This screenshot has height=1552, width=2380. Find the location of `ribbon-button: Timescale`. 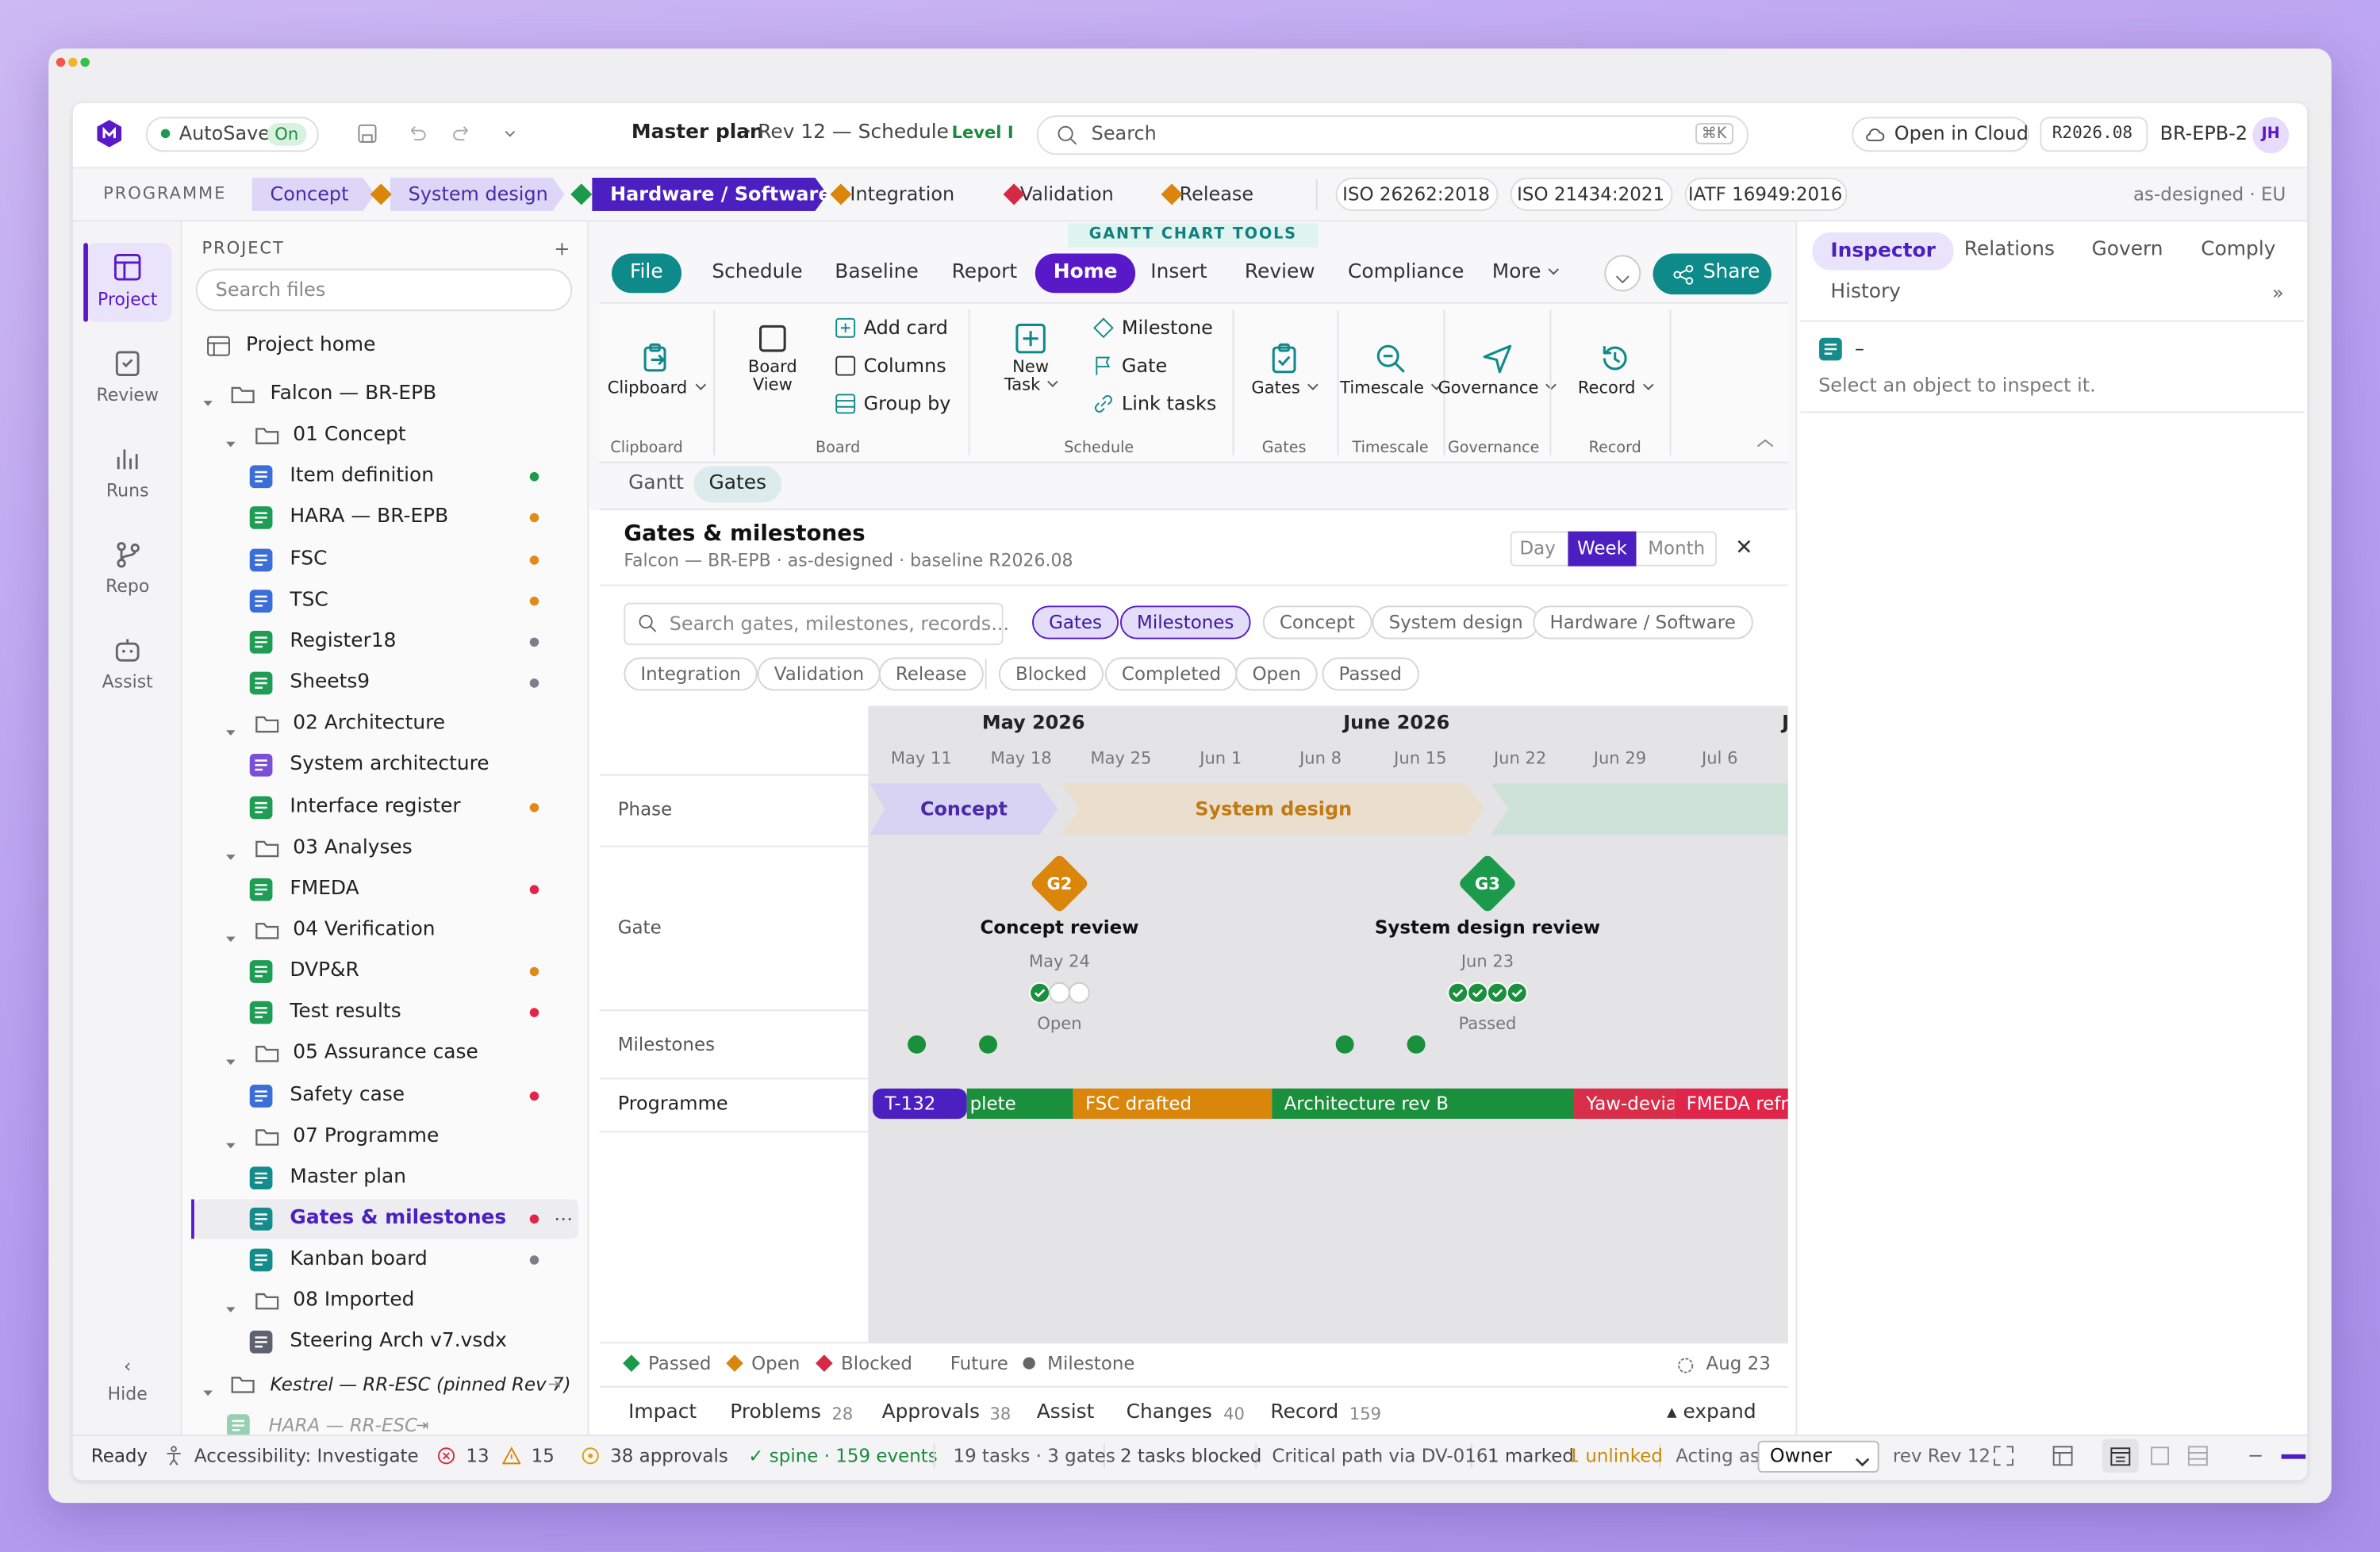

ribbon-button: Timescale is located at coordinates (1390, 389).